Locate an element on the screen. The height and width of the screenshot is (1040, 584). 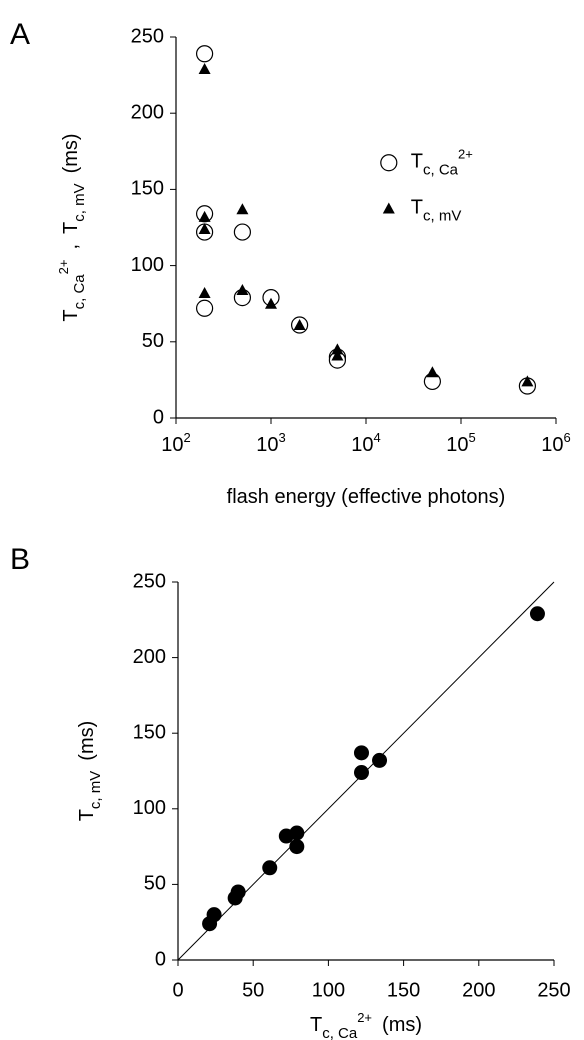
legend-label: Tc, Ca2+ is located at coordinates (442, 163).